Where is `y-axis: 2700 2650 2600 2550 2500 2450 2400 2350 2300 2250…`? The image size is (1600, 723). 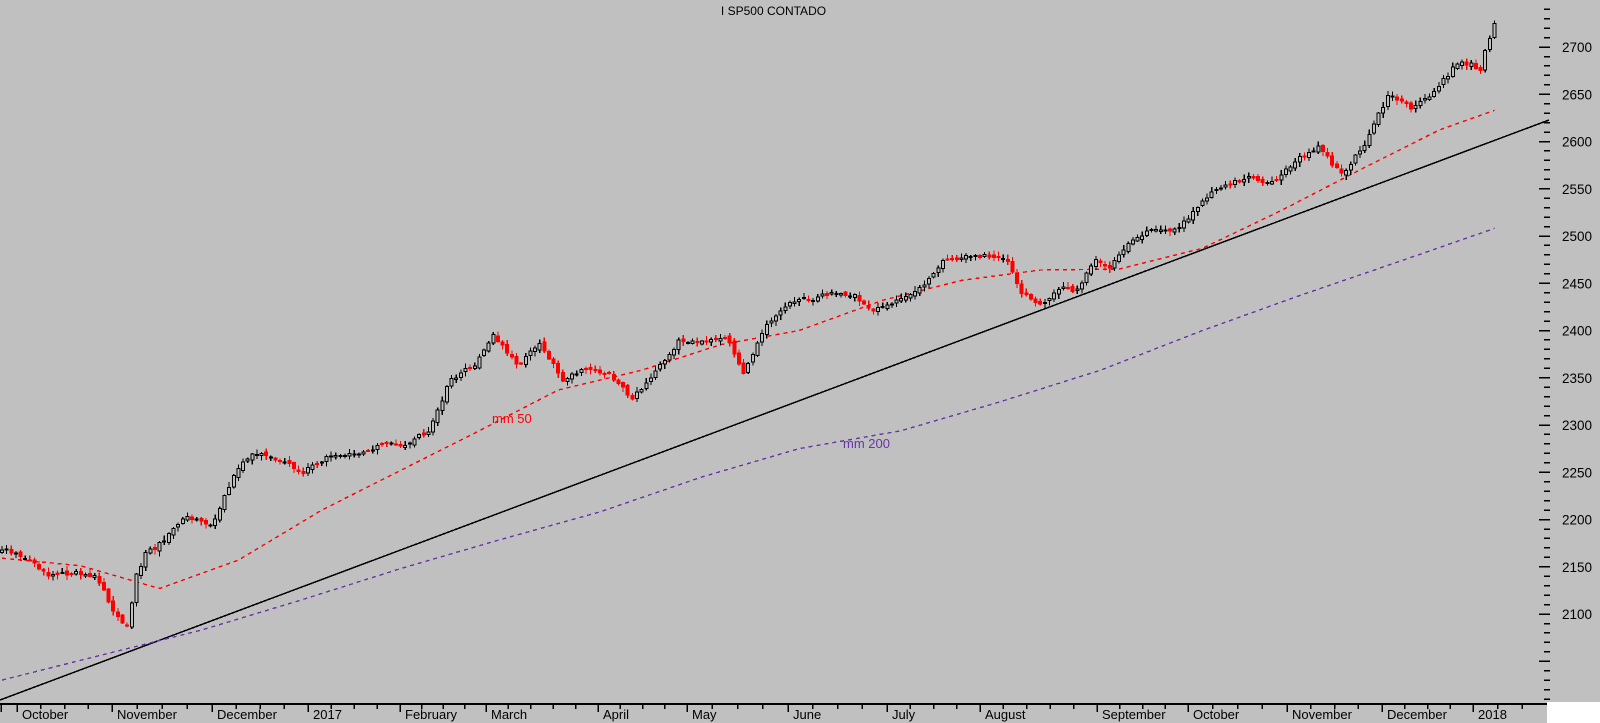 y-axis: 2700 2650 2600 2550 2500 2450 2400 2350 2300 2250… is located at coordinates (1565, 354).